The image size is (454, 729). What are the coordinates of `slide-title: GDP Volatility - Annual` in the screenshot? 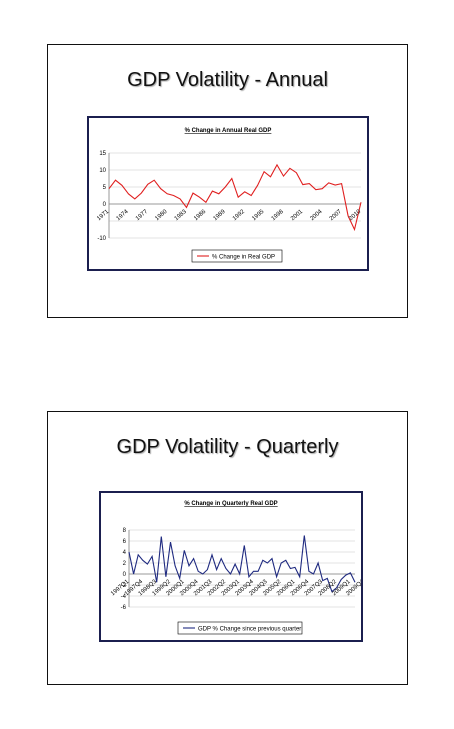 It's located at (227, 80).